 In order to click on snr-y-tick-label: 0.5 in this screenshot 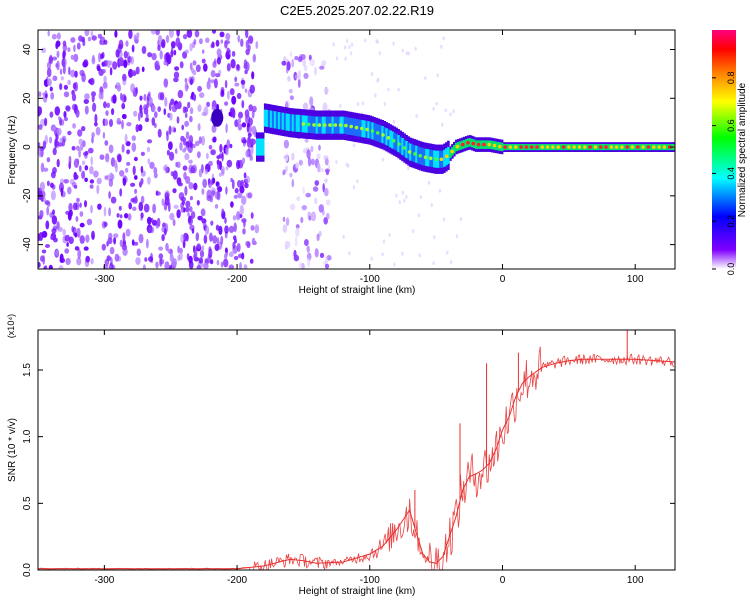, I will do `click(27, 503)`.